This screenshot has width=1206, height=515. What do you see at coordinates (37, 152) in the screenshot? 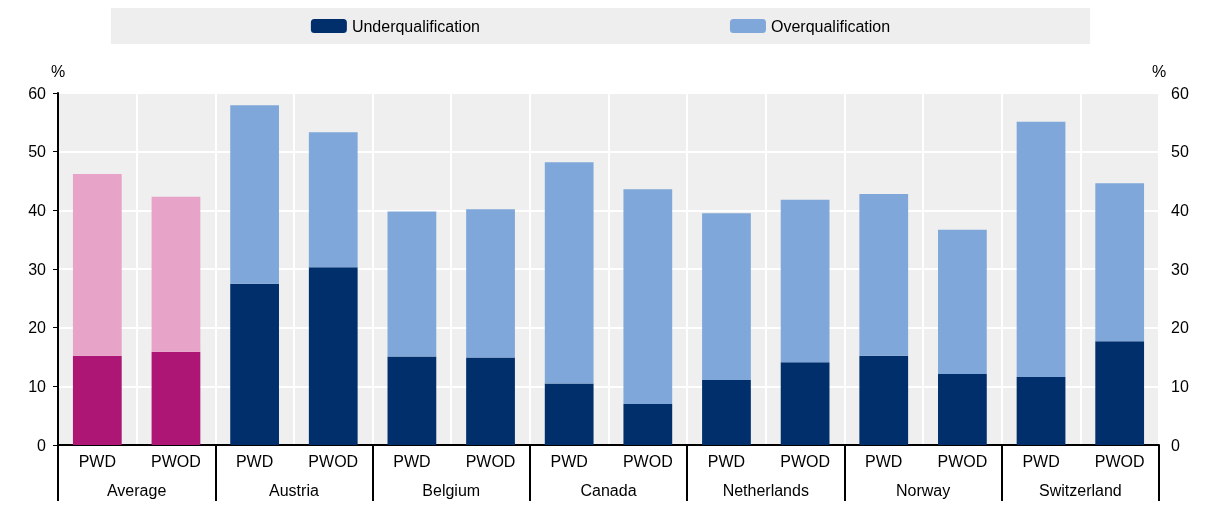
I see `y-tick-label: 50` at bounding box center [37, 152].